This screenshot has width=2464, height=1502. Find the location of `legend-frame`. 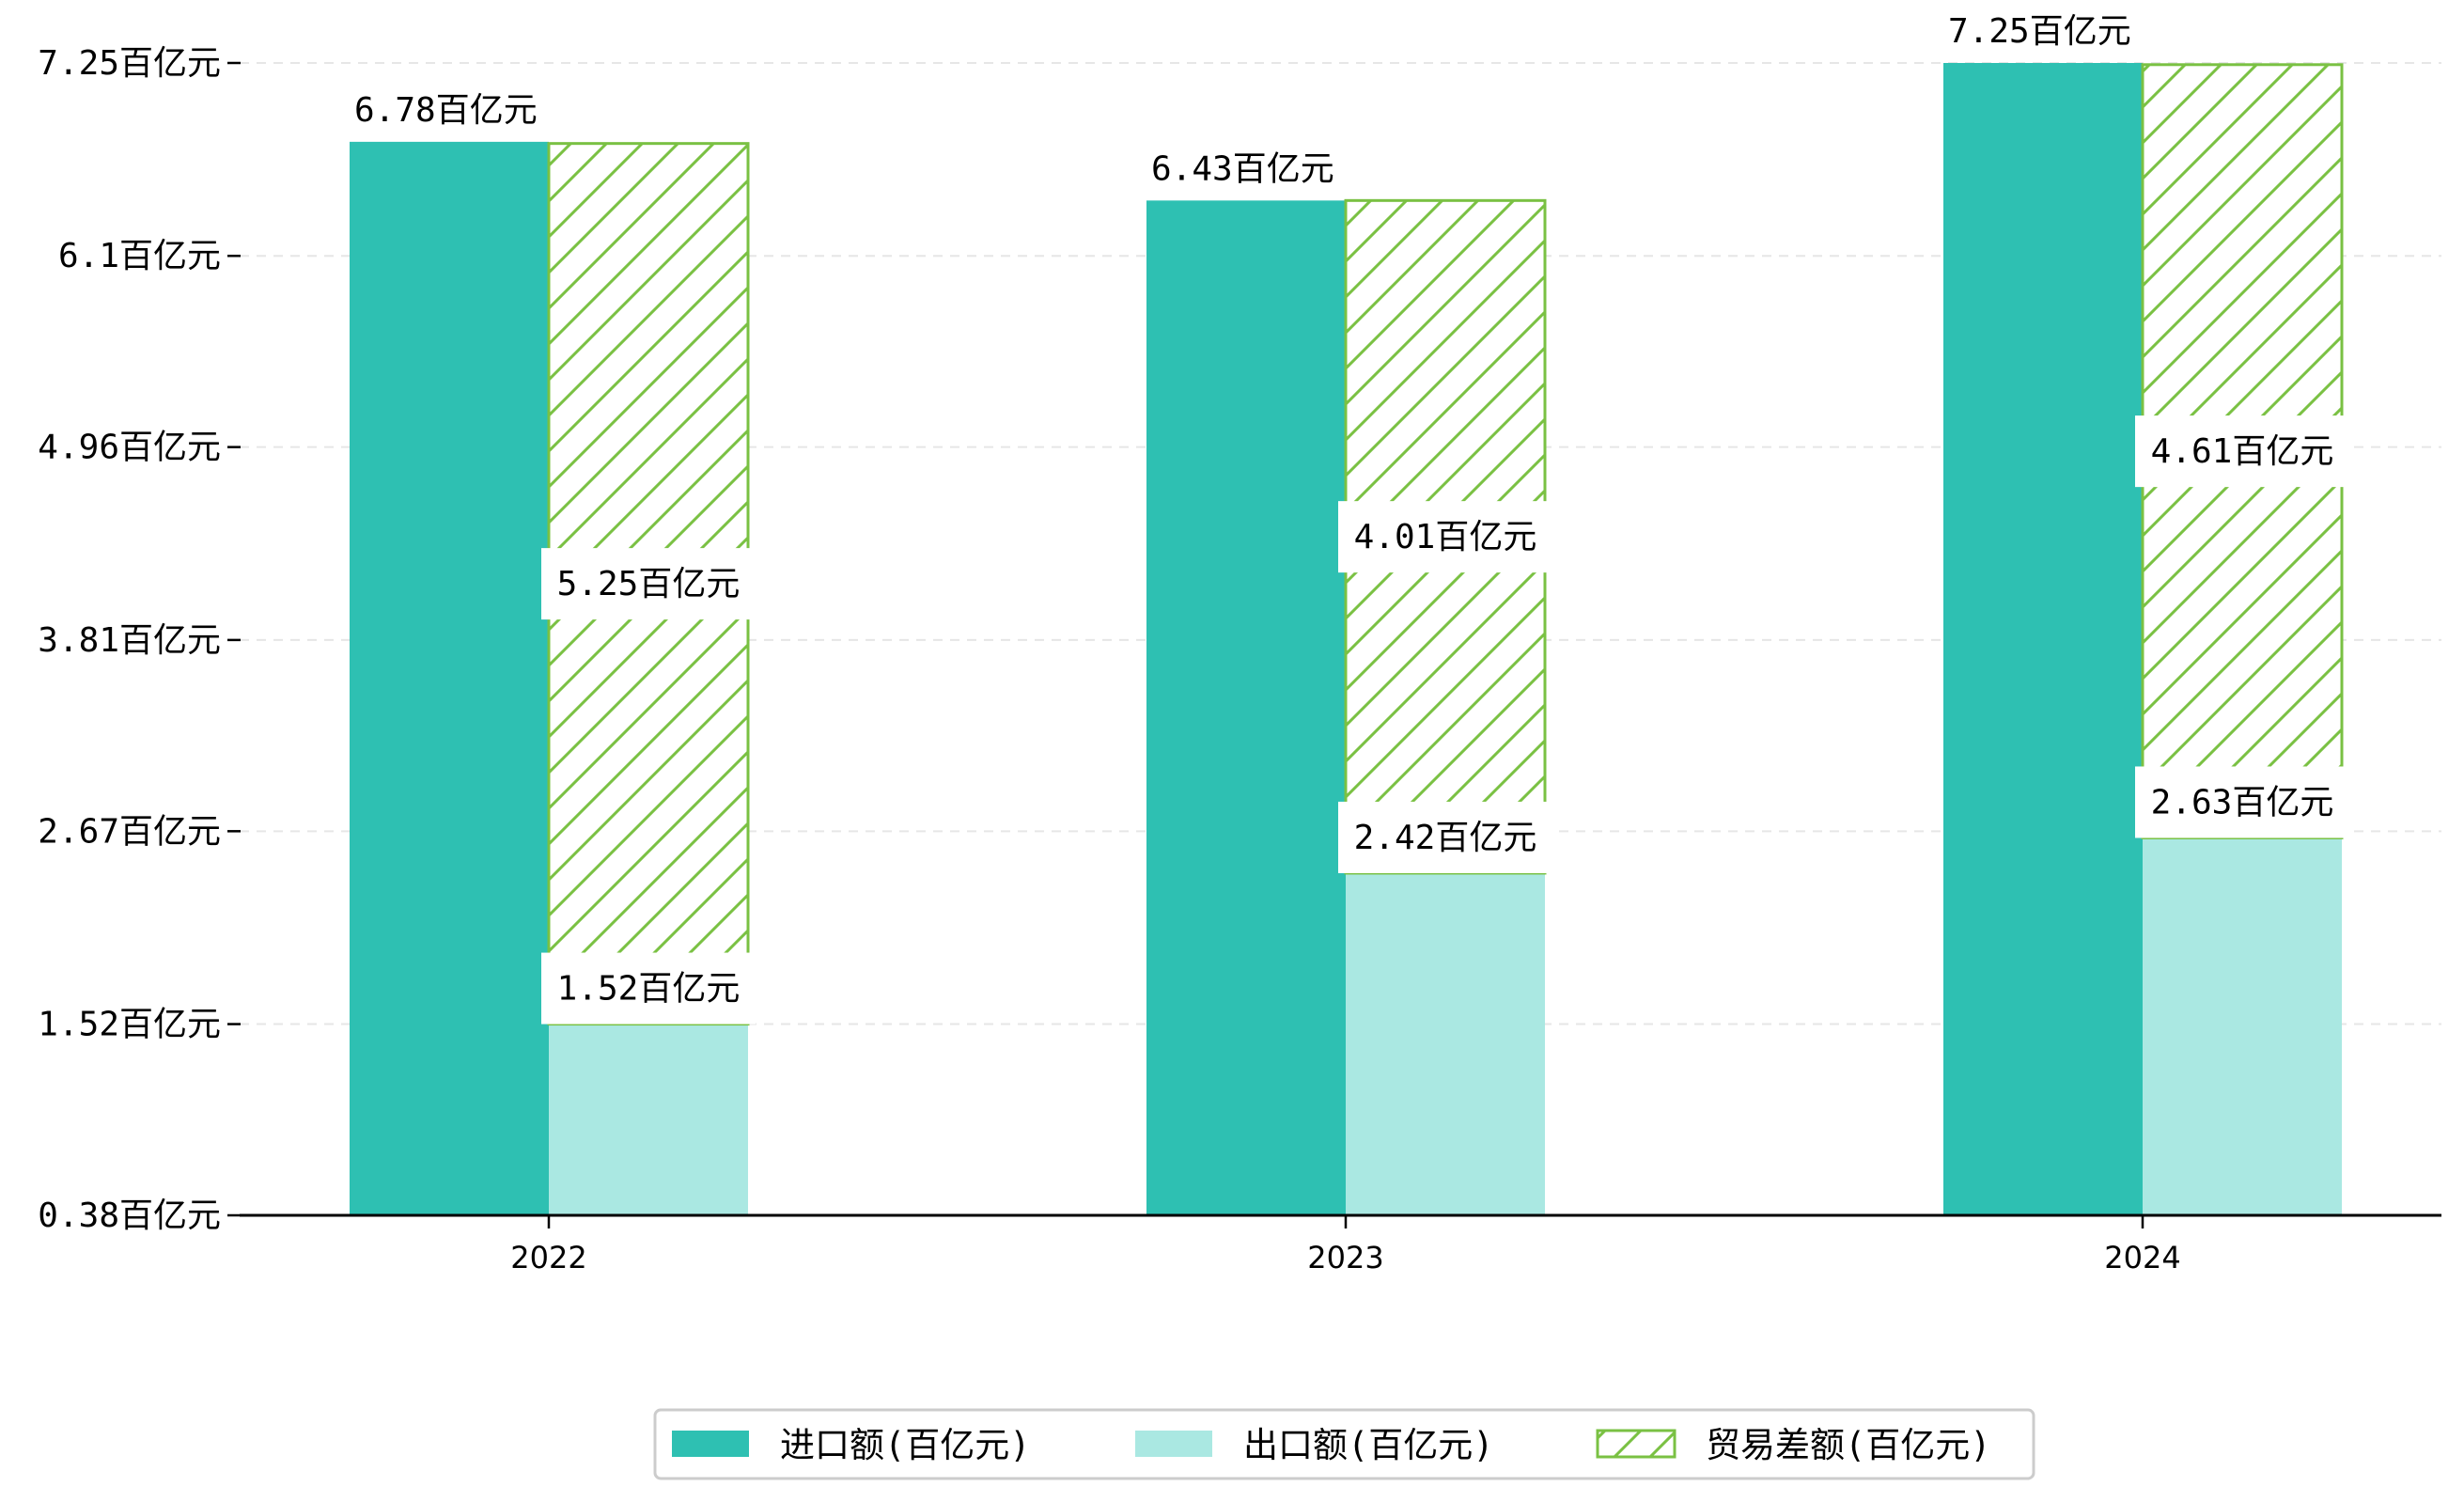

legend-frame is located at coordinates (1344, 1444).